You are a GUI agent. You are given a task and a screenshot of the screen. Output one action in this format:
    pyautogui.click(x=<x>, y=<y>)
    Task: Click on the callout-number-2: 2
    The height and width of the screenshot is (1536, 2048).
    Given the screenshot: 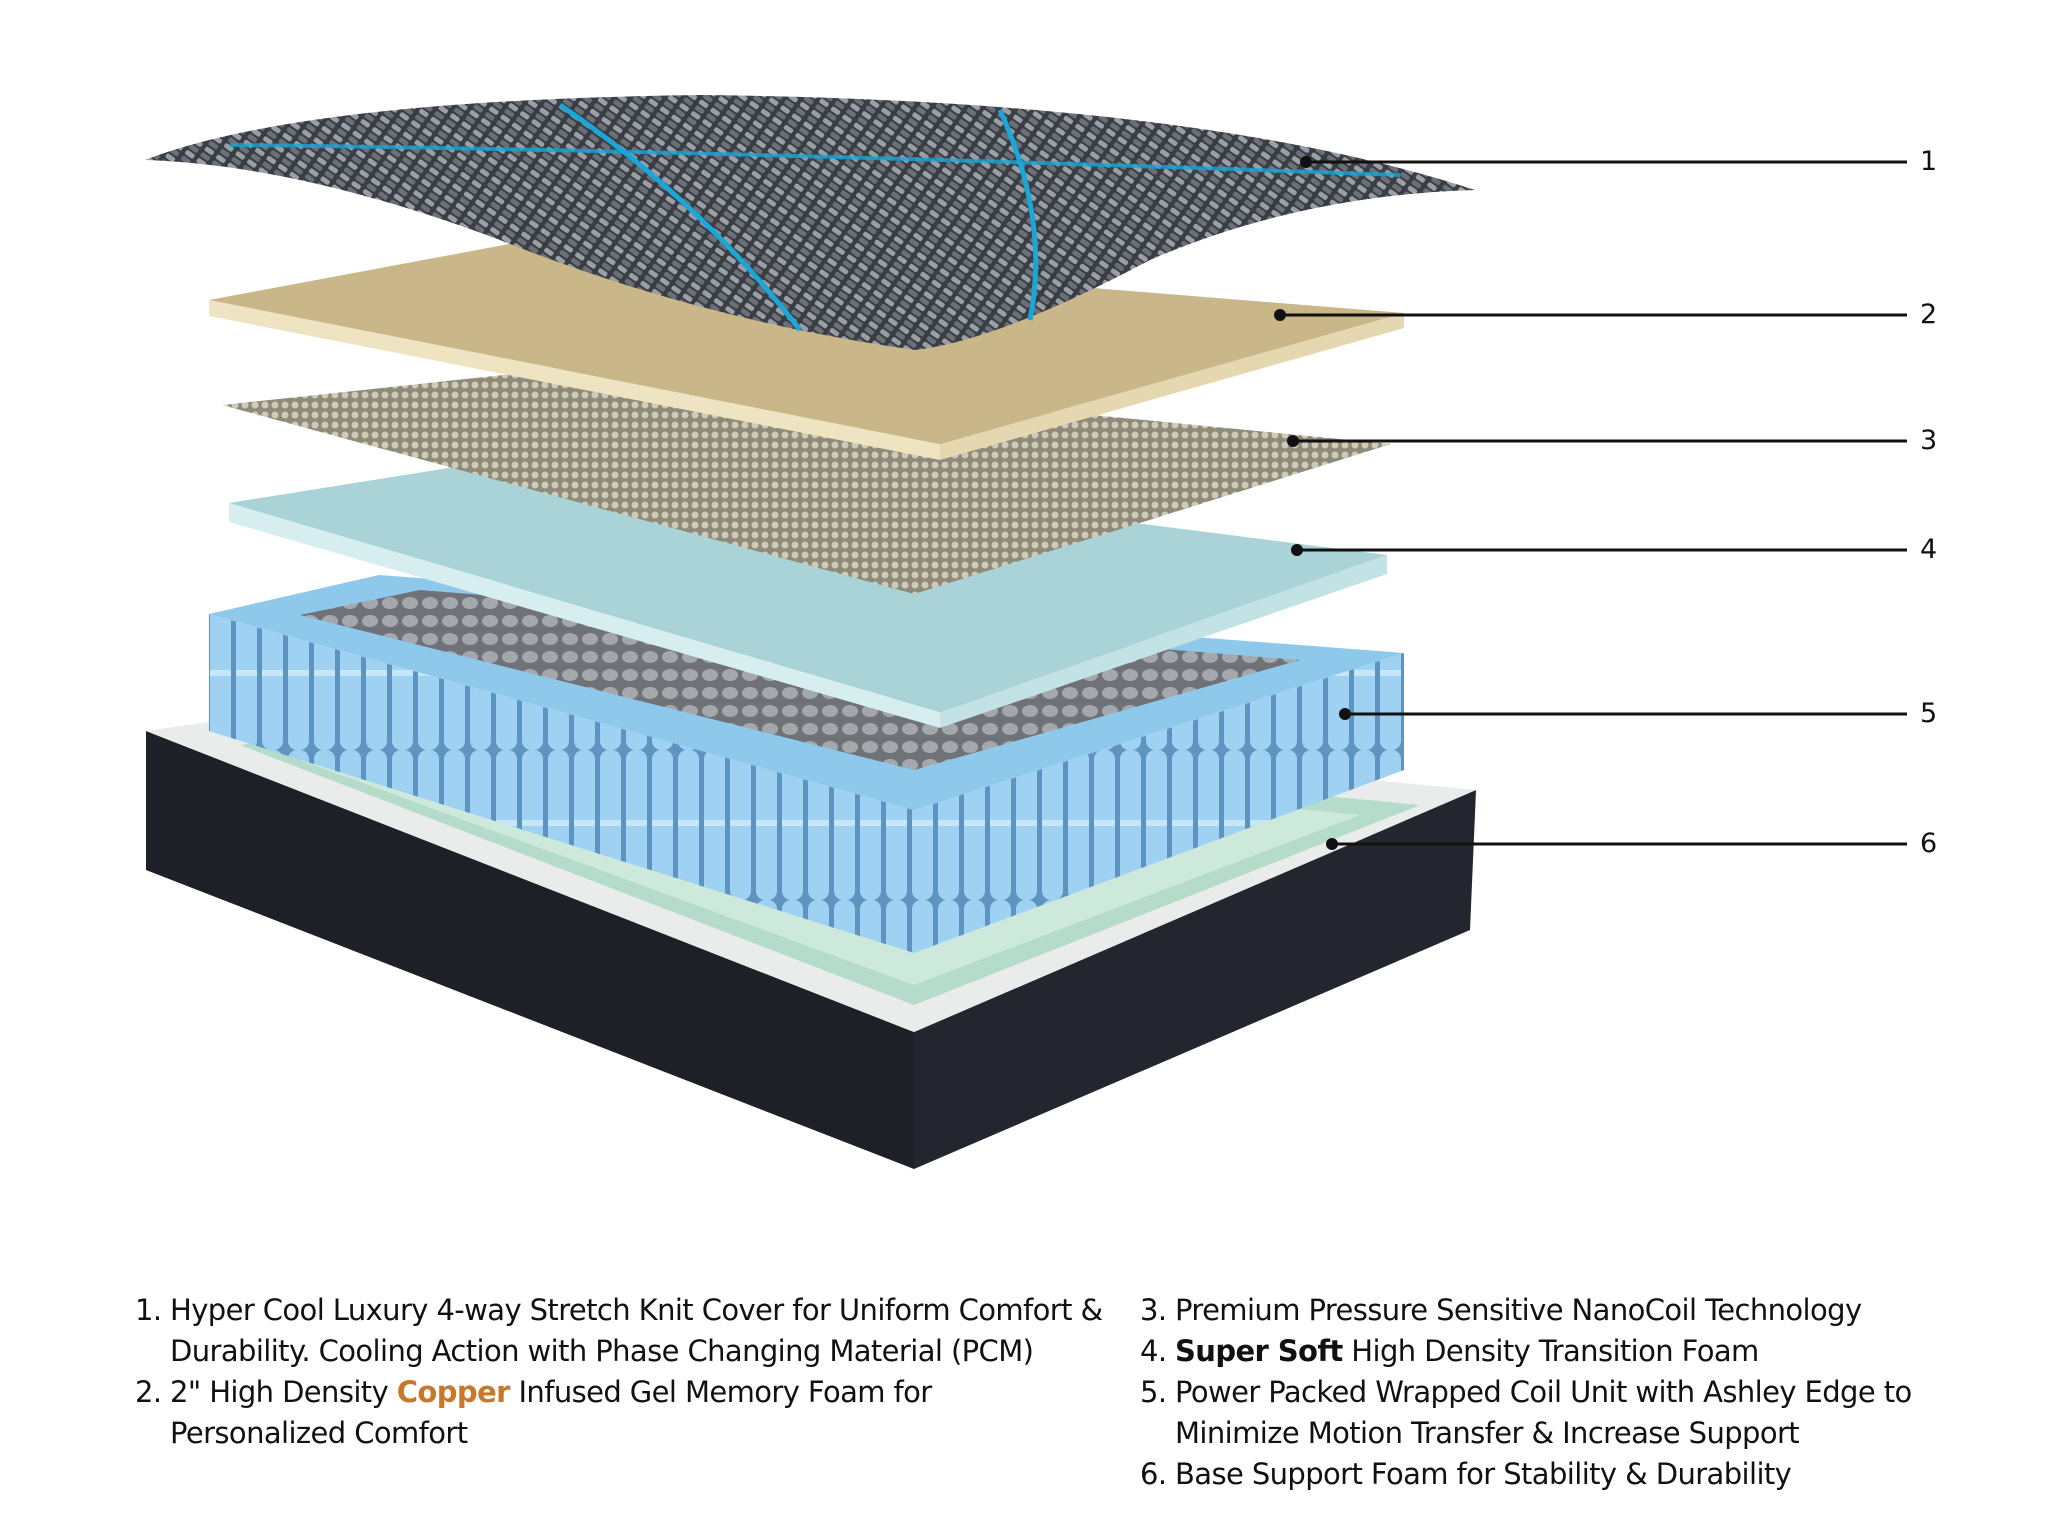 What is the action you would take?
    pyautogui.click(x=1929, y=314)
    